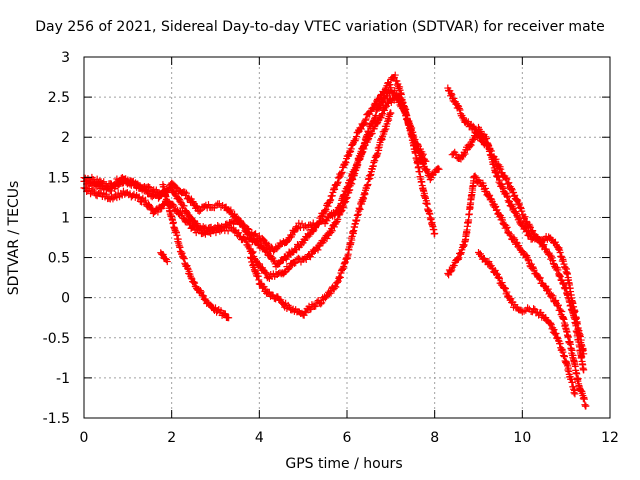 The image size is (640, 480). I want to click on y-tick-label: 2, so click(65, 138).